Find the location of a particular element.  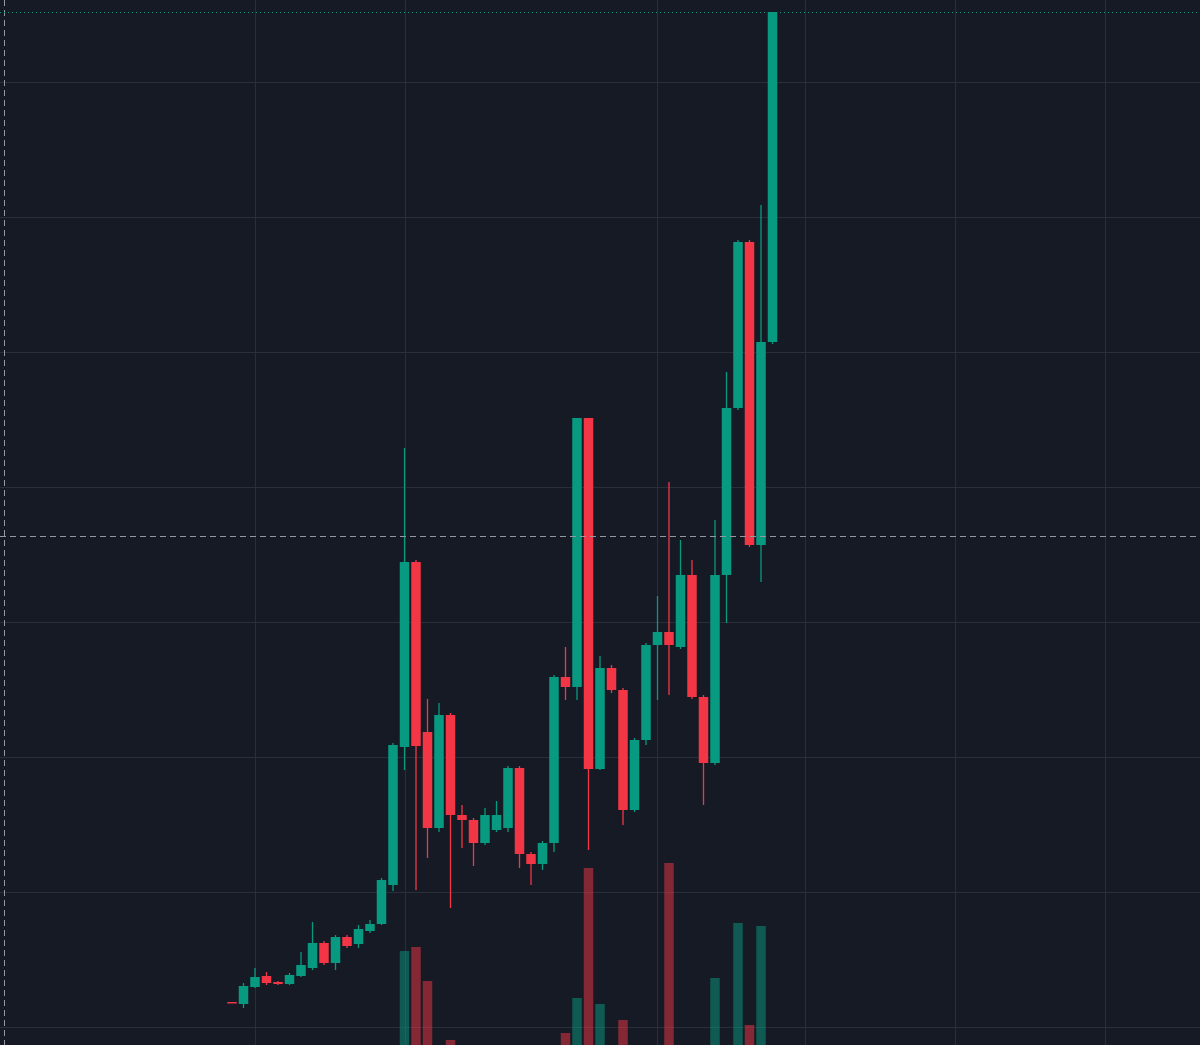

volume-bars is located at coordinates (582, 954).